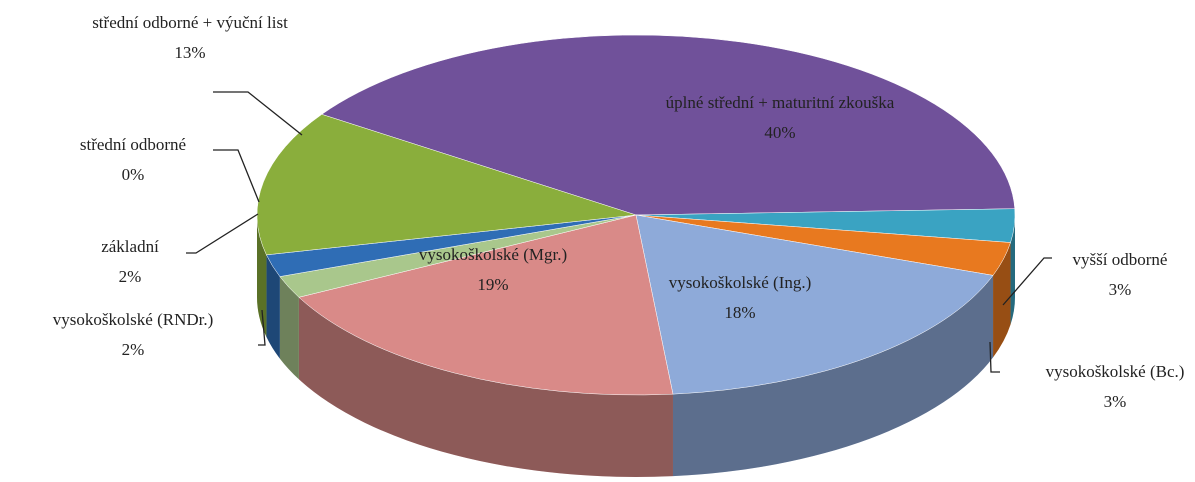 The width and height of the screenshot is (1195, 482). I want to click on data-label: vysokoškolské (RNDr.) 2%, so click(133, 335).